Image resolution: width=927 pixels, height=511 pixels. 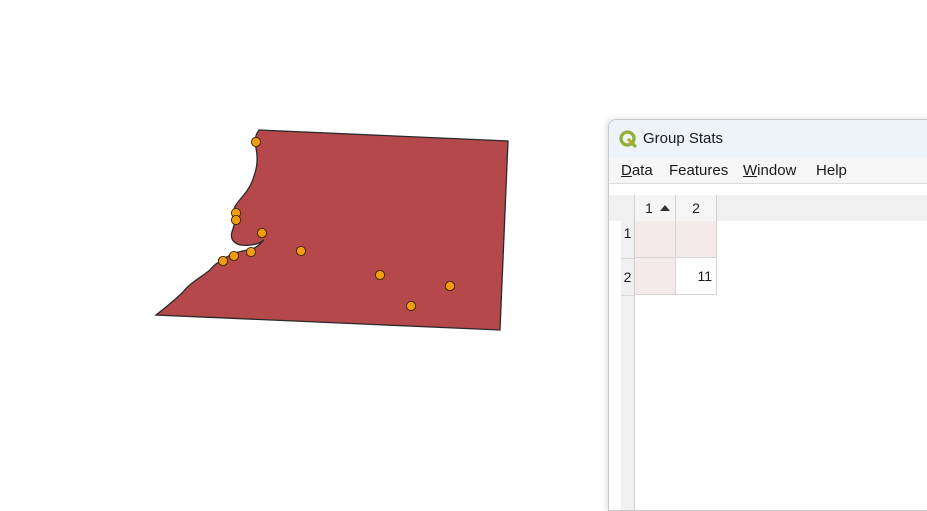 I want to click on menu-help-accel: He, so click(x=826, y=170).